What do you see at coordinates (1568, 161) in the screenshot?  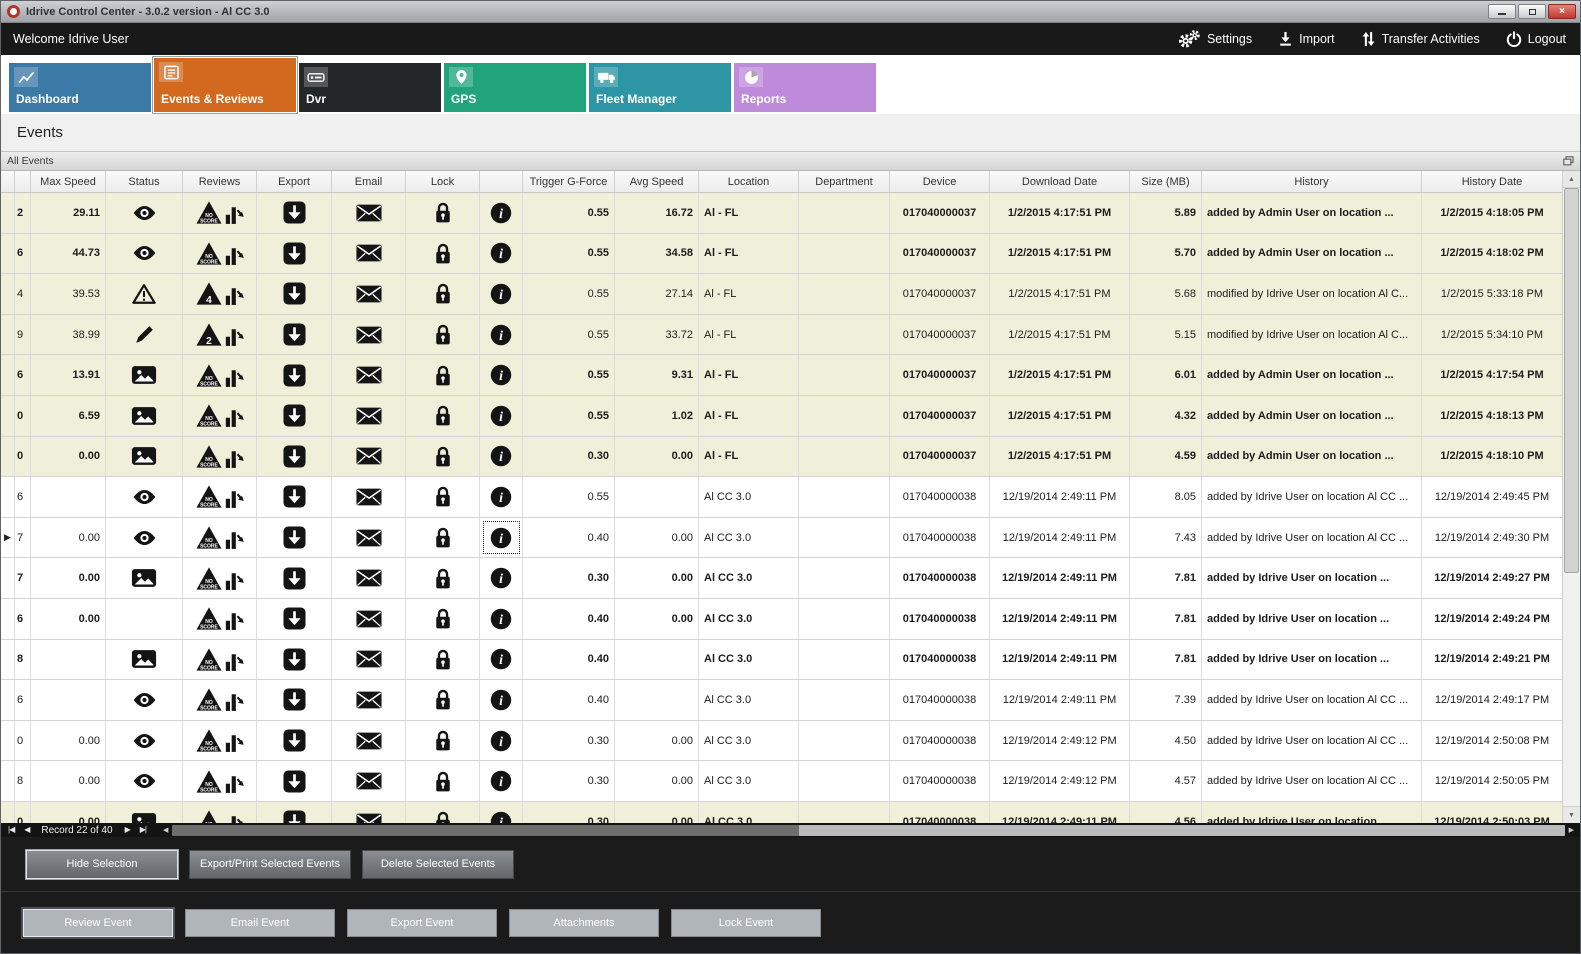 I see `restore-window-icon` at bounding box center [1568, 161].